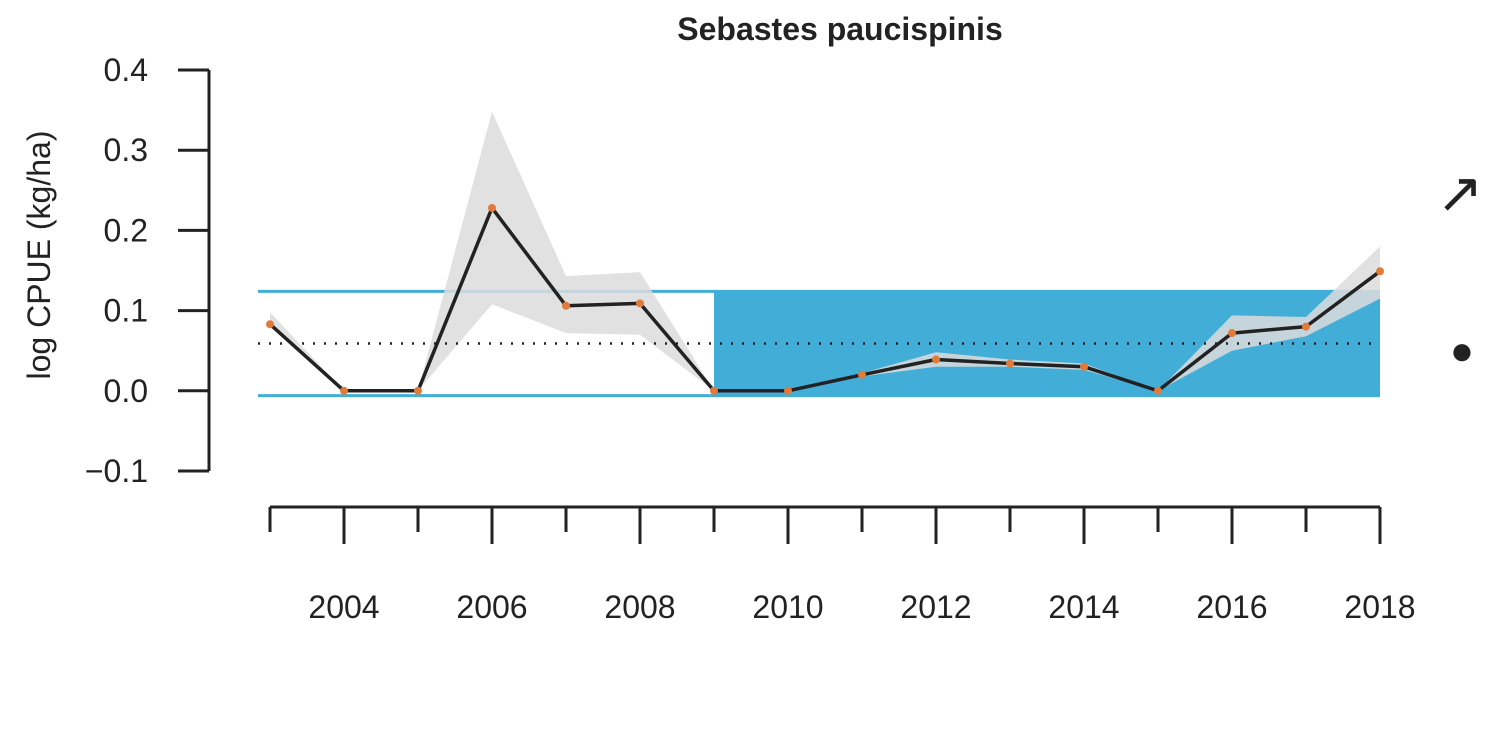 This screenshot has width=1500, height=750. Describe the element at coordinates (639, 607) in the screenshot. I see `x-tick-label: 2008` at that location.